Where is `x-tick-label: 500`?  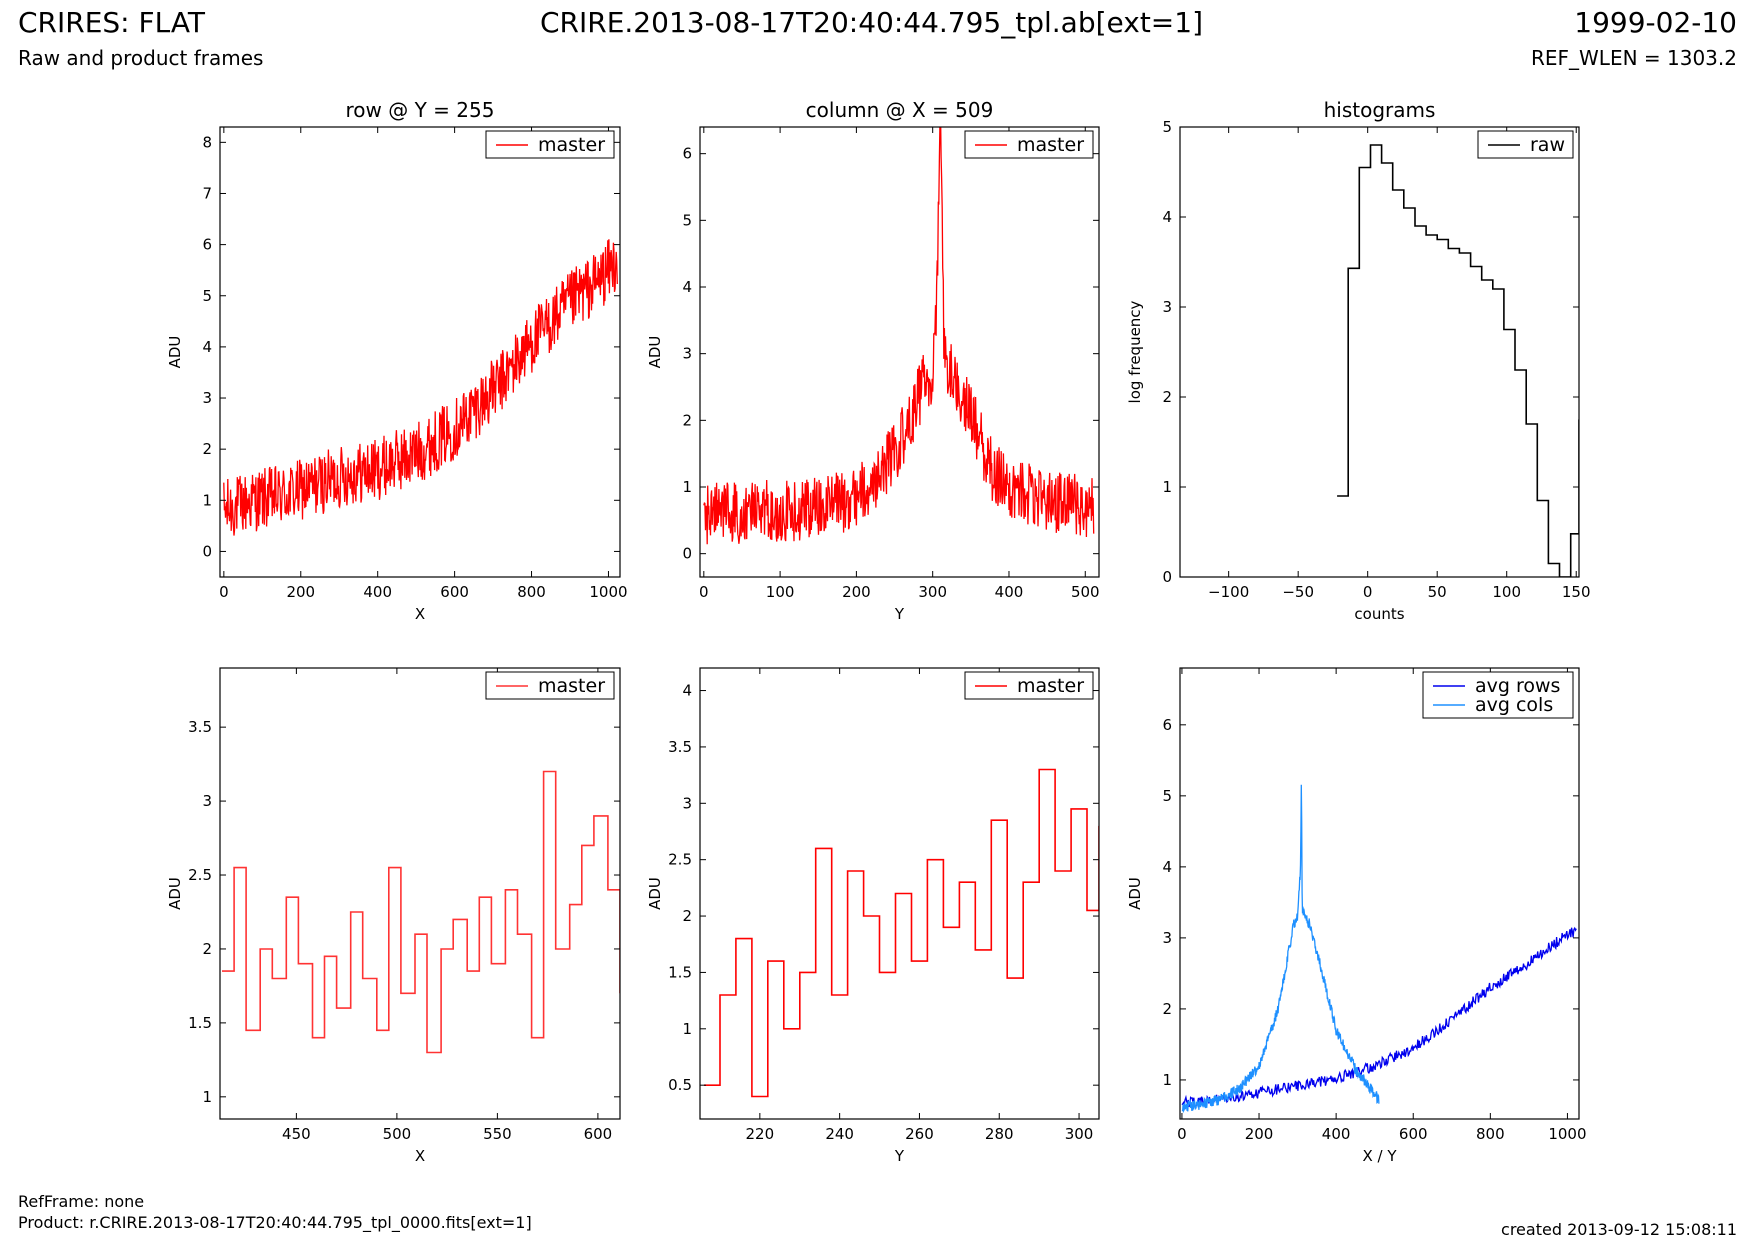 x-tick-label: 500 is located at coordinates (397, 1134).